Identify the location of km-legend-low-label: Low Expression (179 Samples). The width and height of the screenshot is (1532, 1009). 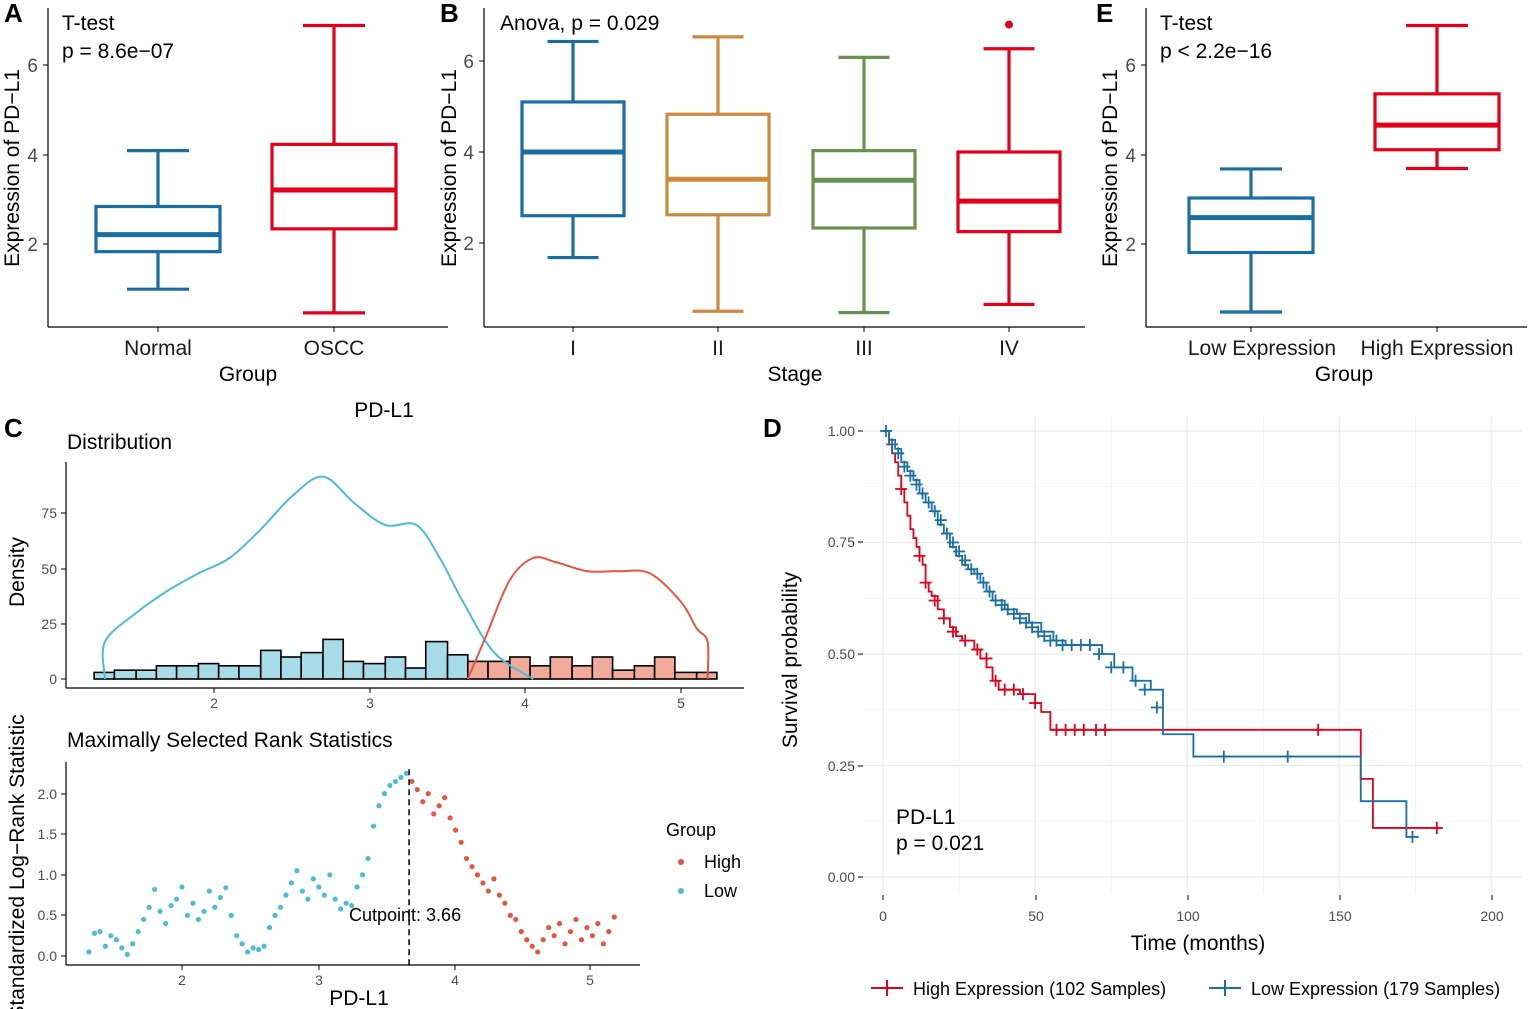
(1375, 989).